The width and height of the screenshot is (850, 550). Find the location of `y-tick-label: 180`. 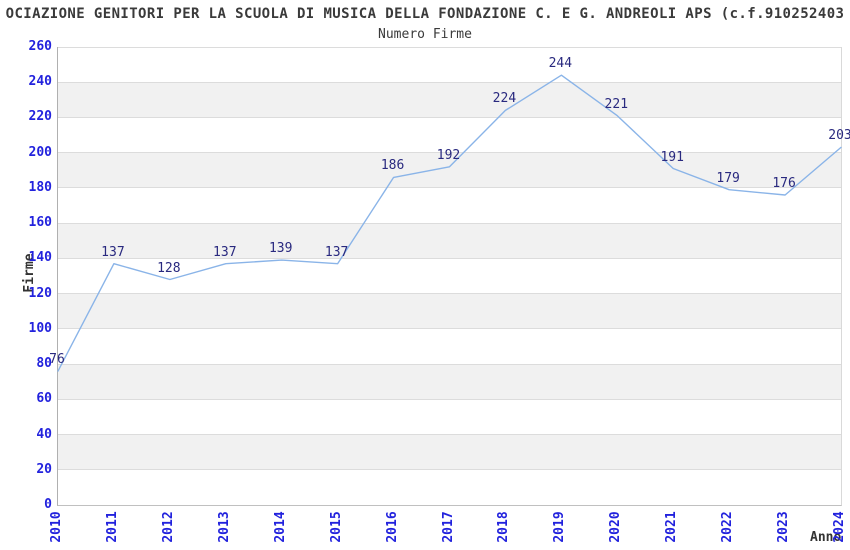

y-tick-label: 180 is located at coordinates (40, 187).